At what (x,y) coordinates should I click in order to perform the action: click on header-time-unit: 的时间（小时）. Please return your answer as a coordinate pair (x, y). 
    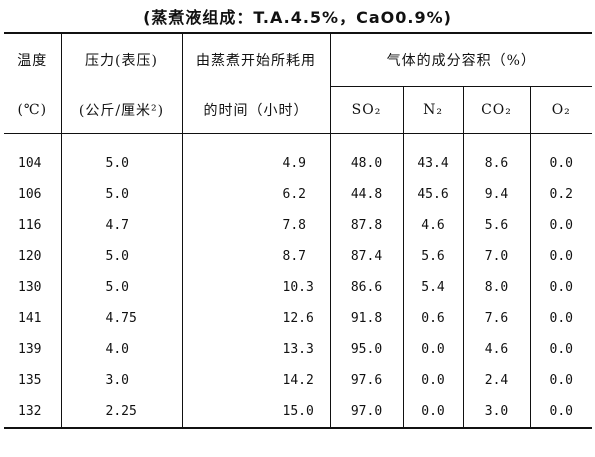
    Looking at the image, I should click on (256, 110).